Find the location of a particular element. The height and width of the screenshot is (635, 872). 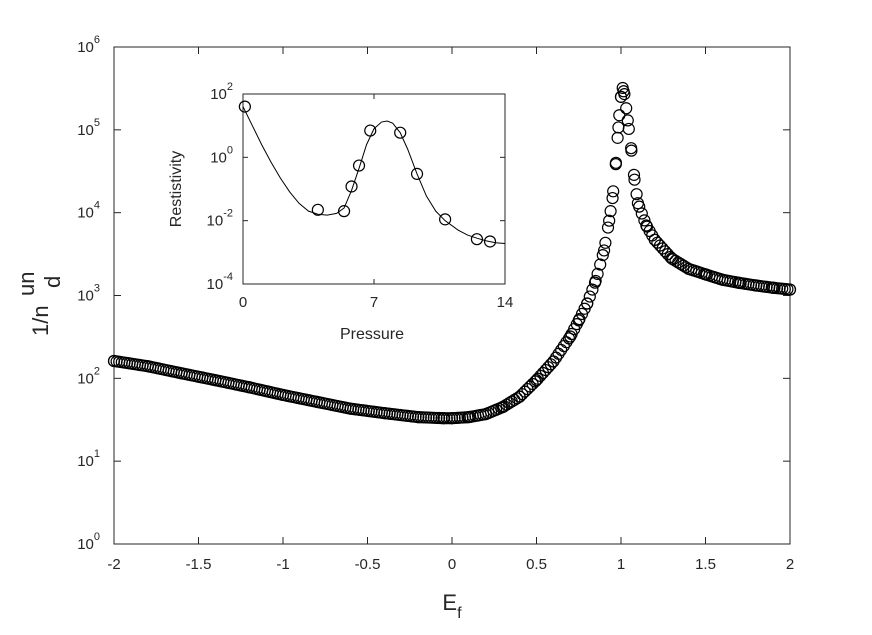

main-xtick-label: -0.5 is located at coordinates (368, 564).